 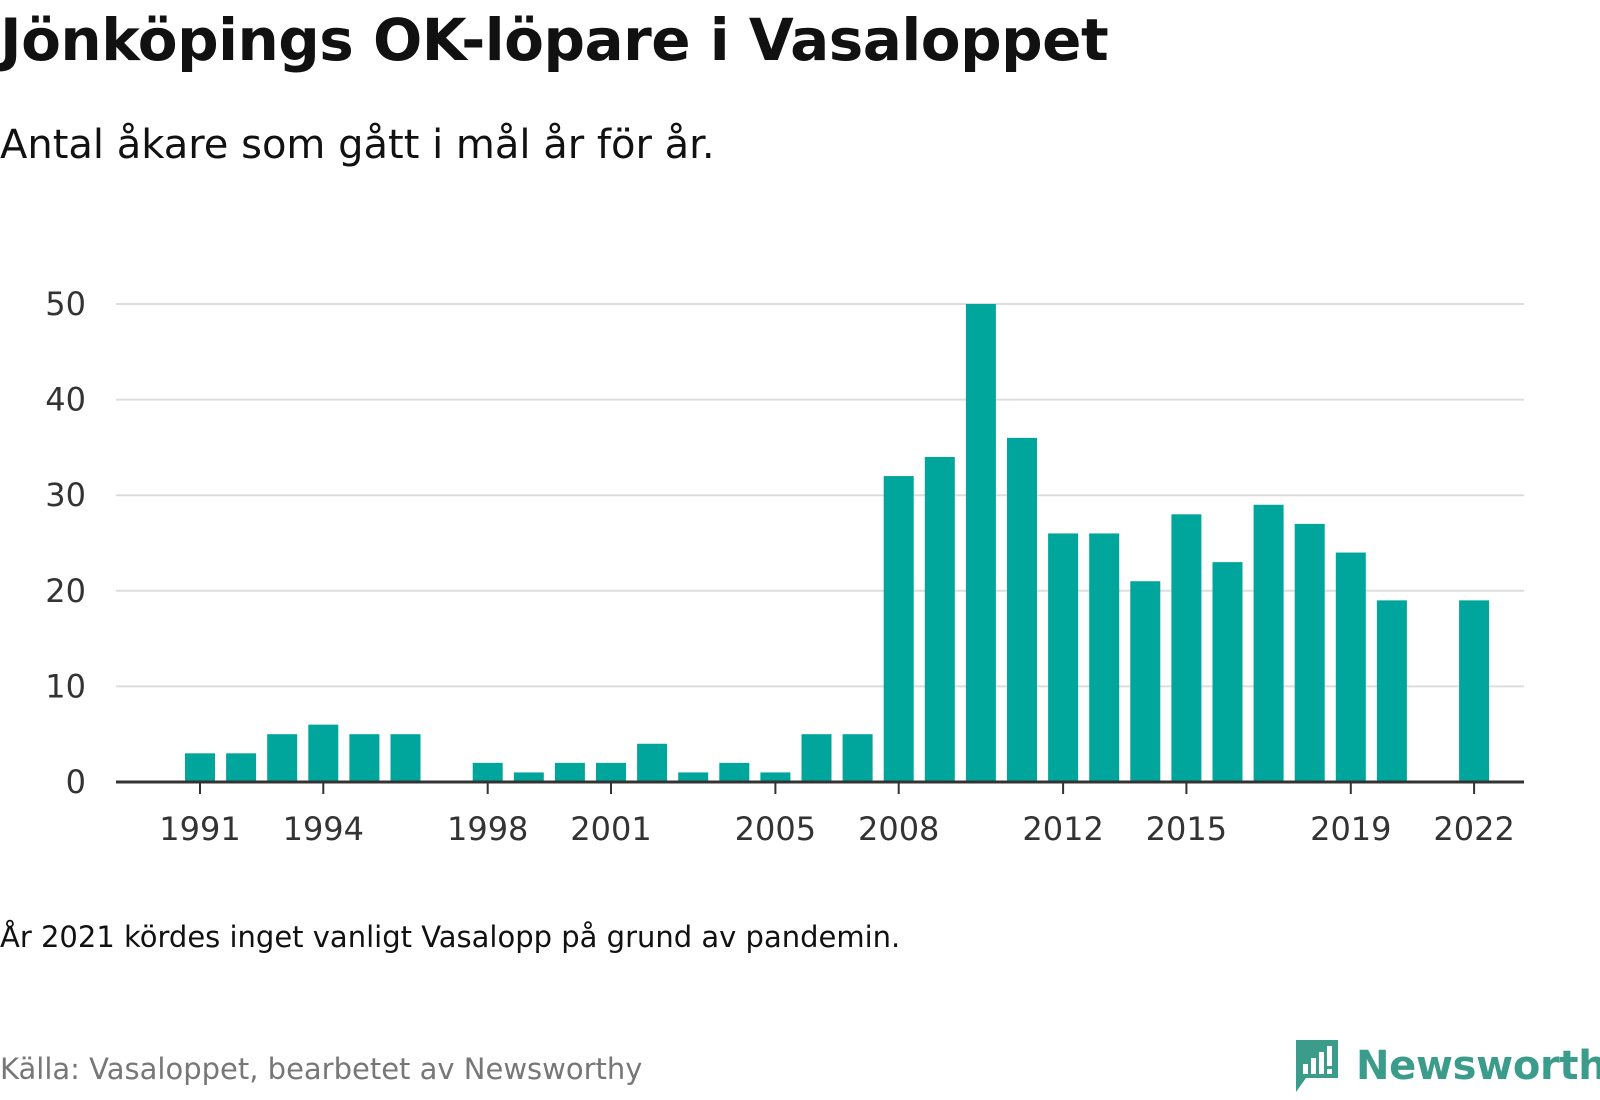 I want to click on bar-2010, so click(x=980, y=543).